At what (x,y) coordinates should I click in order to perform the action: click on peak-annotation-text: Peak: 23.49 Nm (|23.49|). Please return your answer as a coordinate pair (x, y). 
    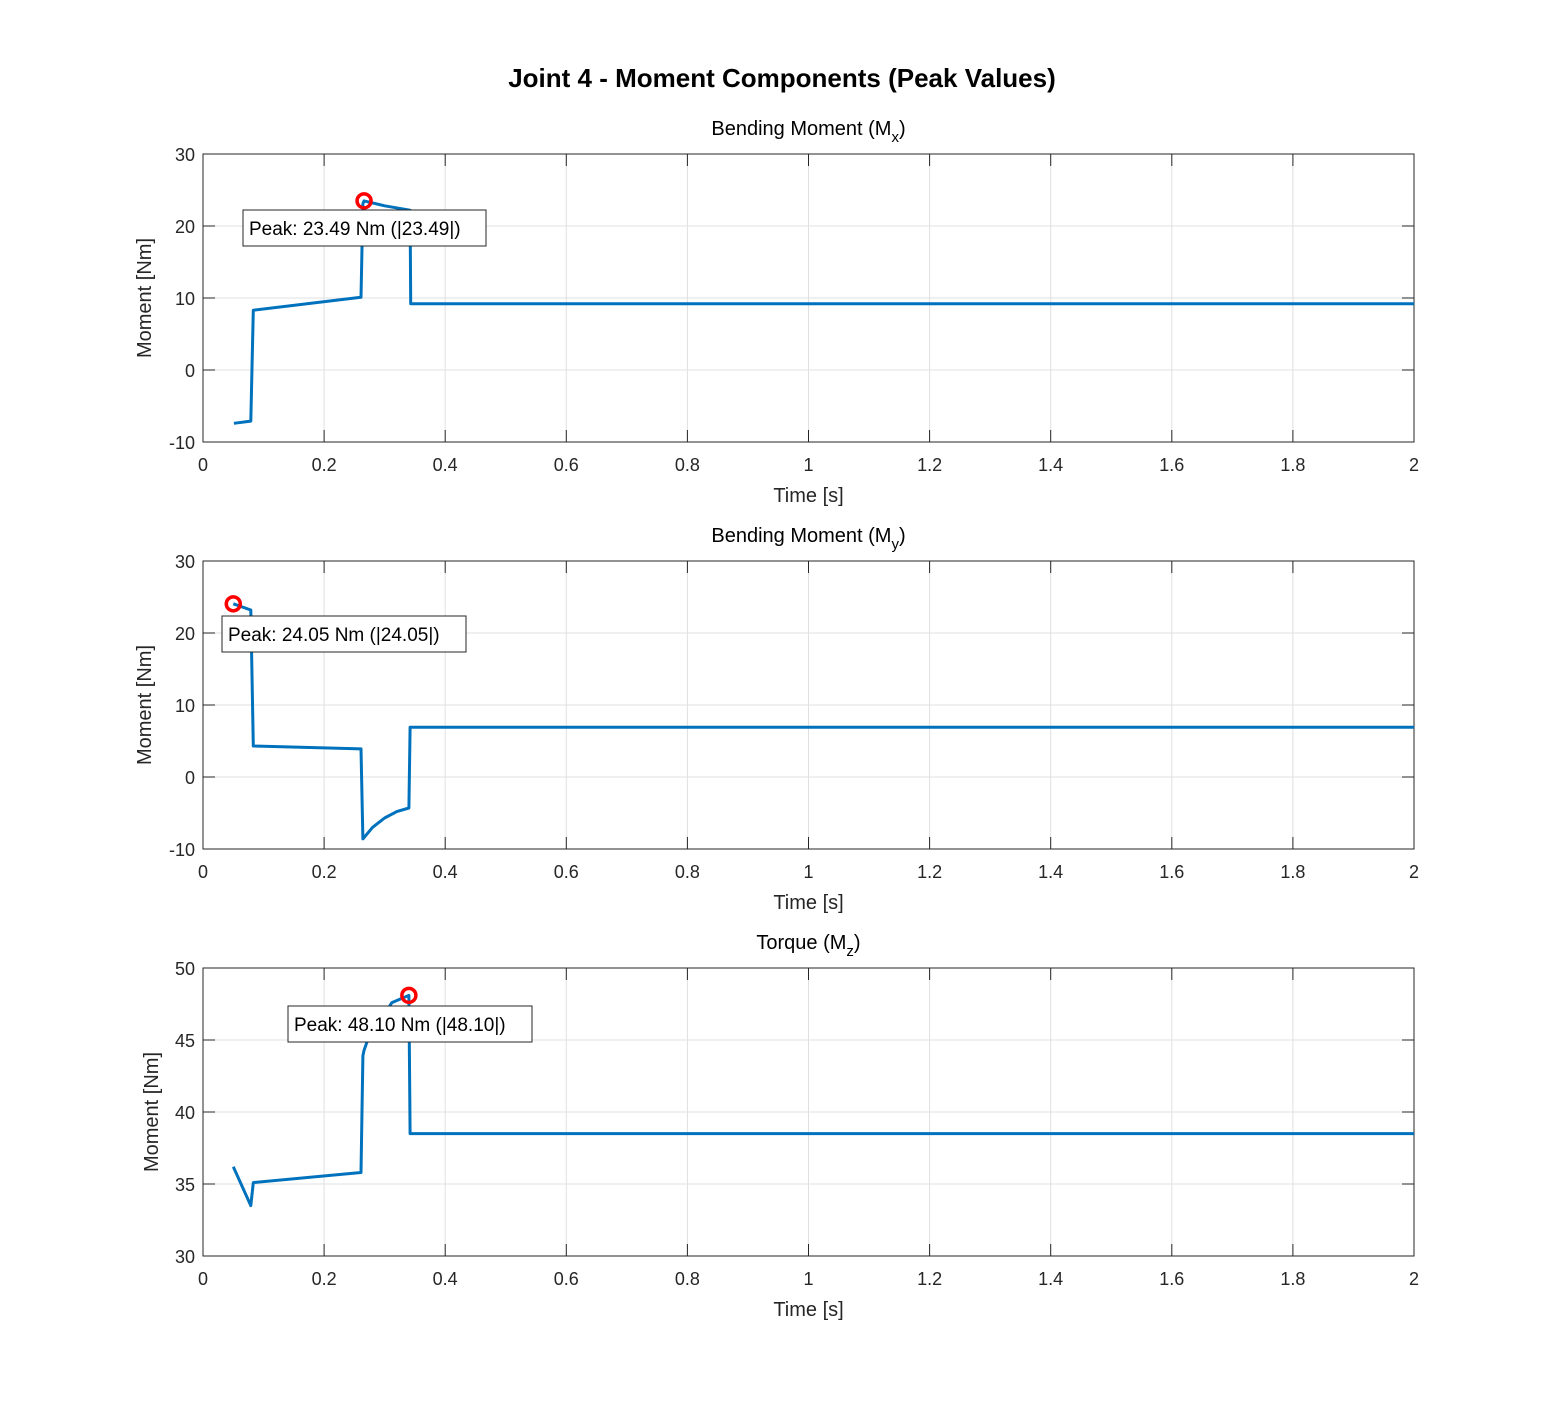
    Looking at the image, I should click on (355, 229).